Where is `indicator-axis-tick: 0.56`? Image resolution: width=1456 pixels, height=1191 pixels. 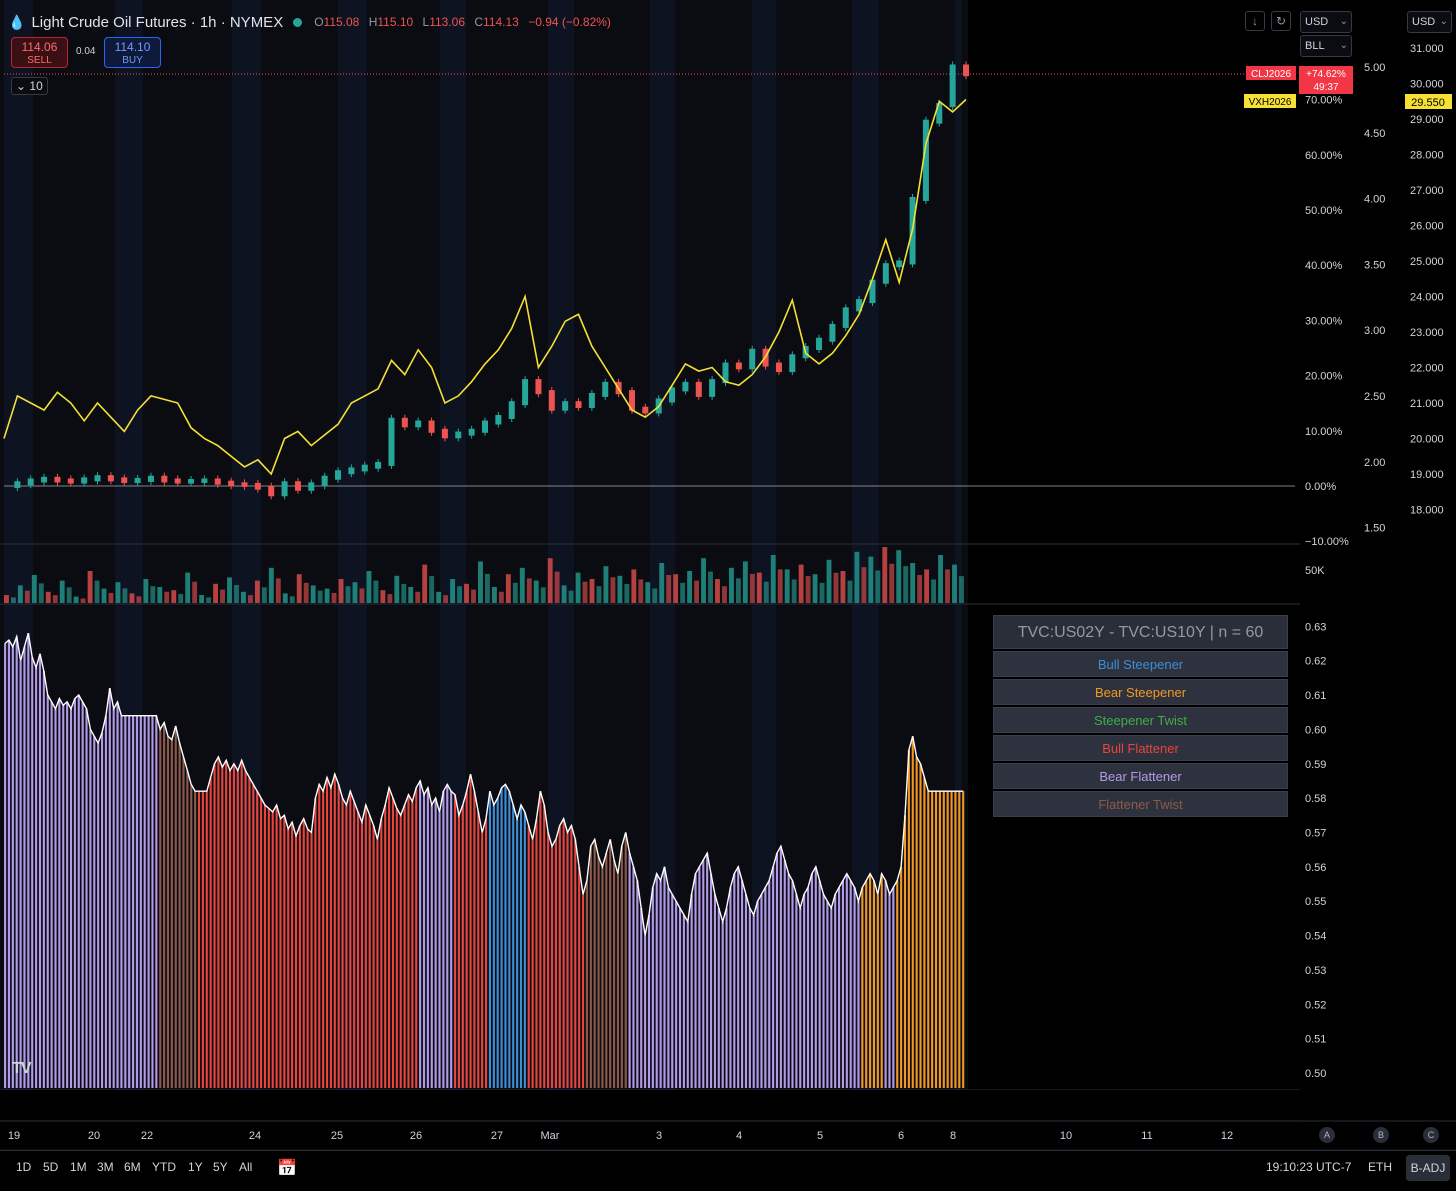 indicator-axis-tick: 0.56 is located at coordinates (1315, 868).